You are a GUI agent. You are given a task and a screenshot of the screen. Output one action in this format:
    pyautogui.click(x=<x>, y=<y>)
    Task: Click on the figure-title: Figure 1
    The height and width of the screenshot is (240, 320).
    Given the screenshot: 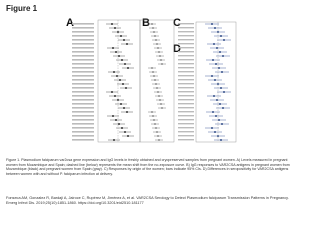 What is the action you would take?
    pyautogui.click(x=22, y=8)
    